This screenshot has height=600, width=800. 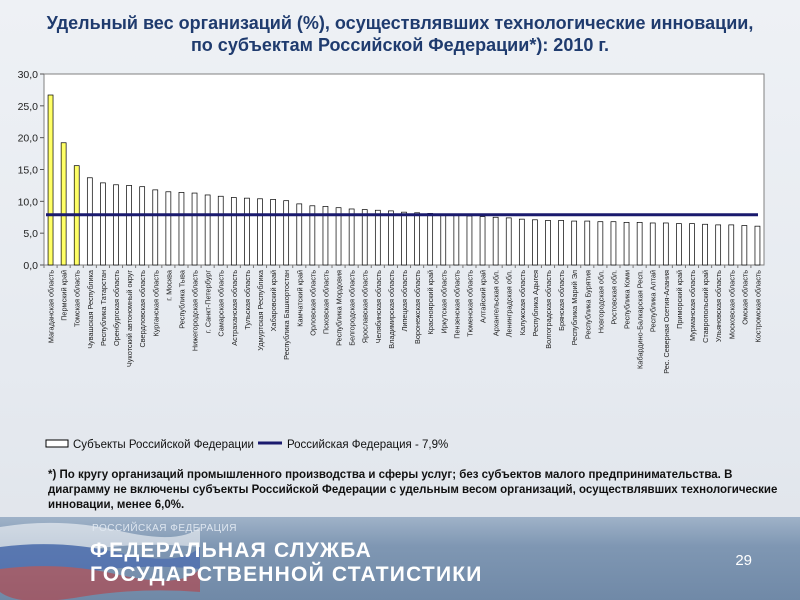 I want to click on x-tick-label: Костромская область, so click(x=757, y=306).